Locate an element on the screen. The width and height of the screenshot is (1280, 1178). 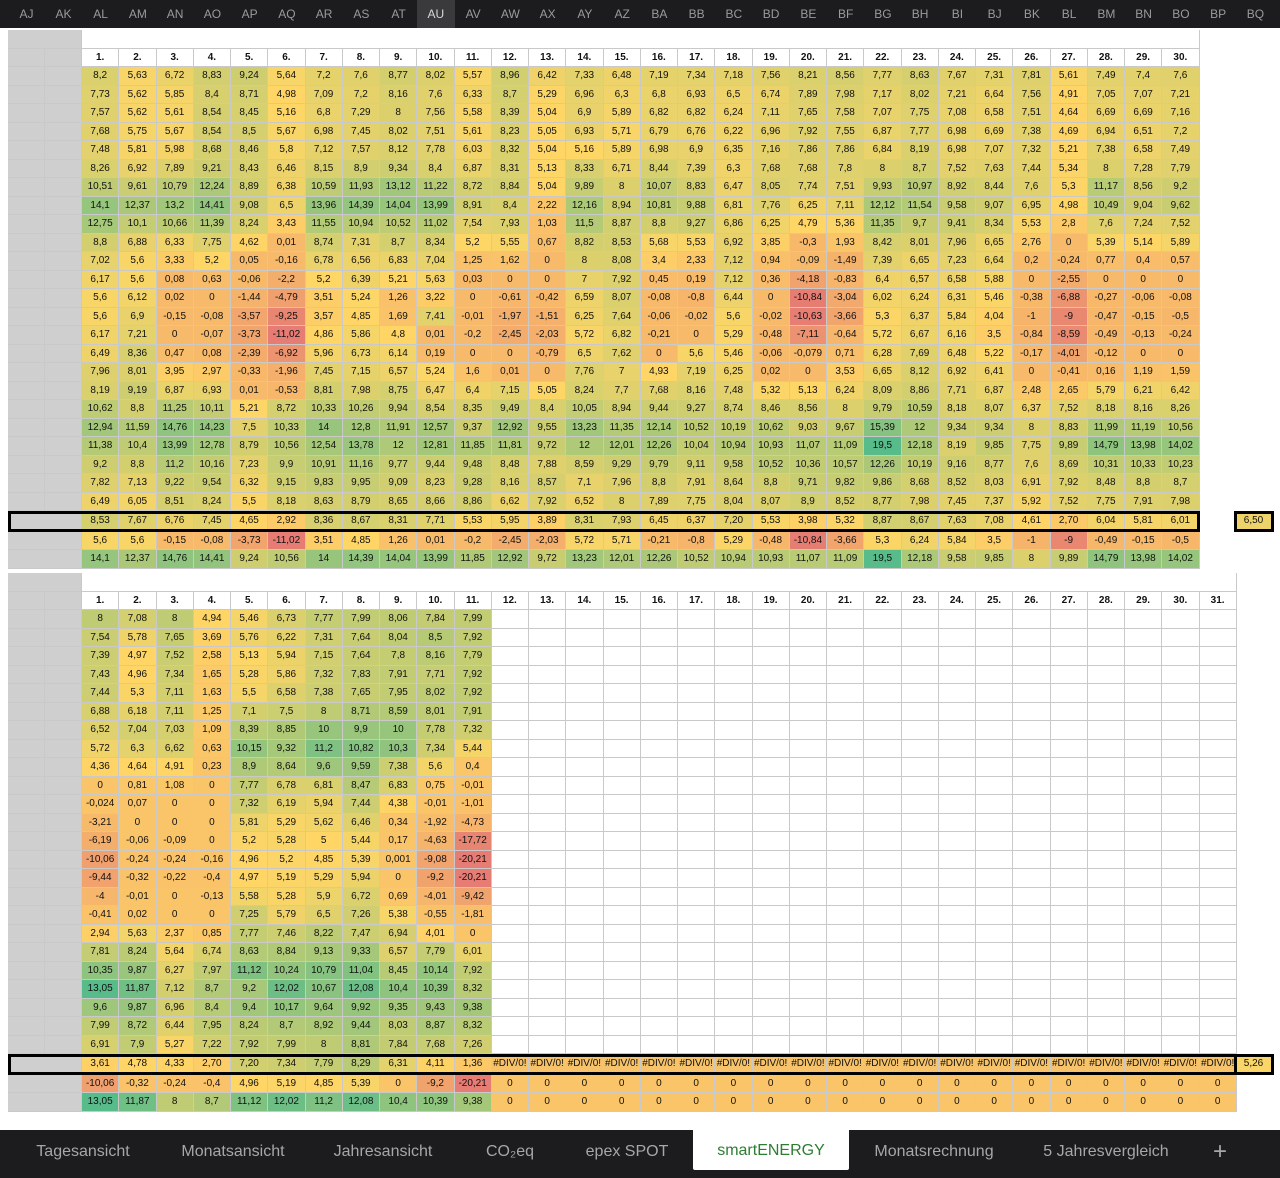
mai-value-cell: 5,9 is located at coordinates (324, 896).